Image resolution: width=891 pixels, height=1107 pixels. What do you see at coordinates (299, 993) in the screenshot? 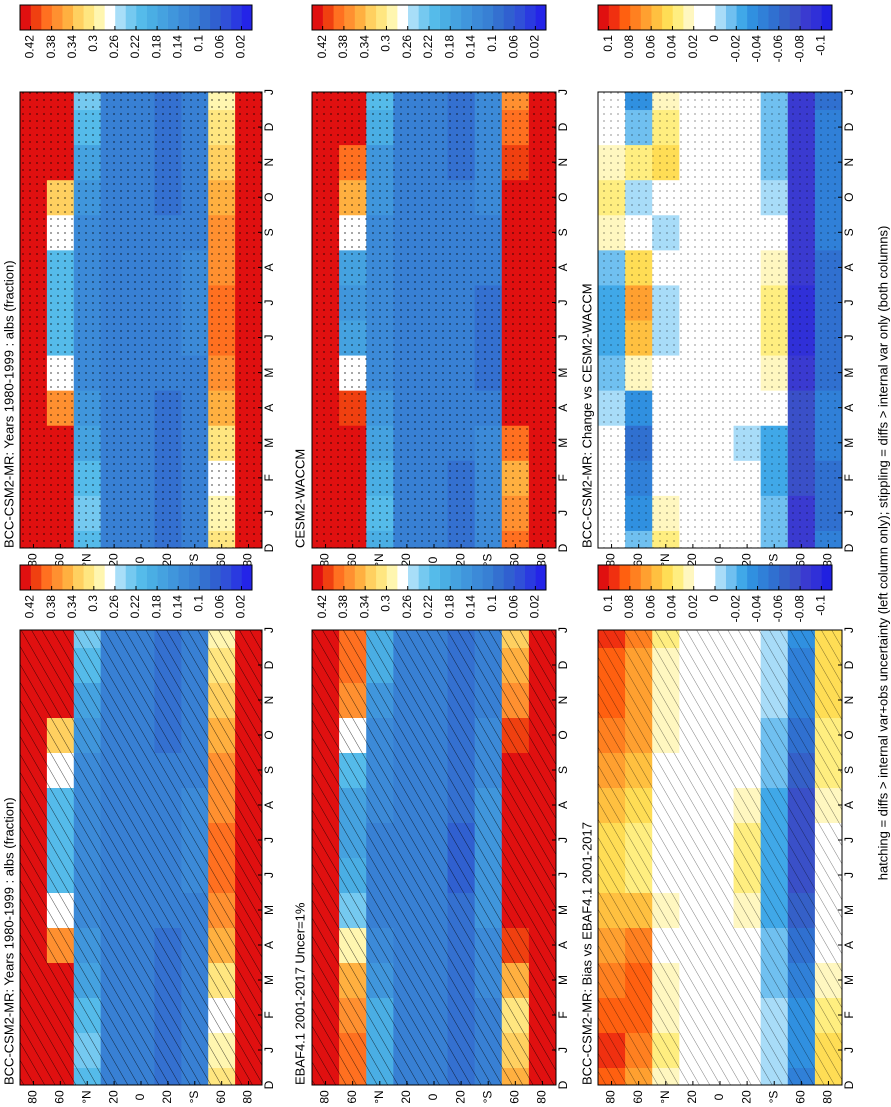
I see `panel-title: EBAF4.1 2001-2017 Uncer=1%` at bounding box center [299, 993].